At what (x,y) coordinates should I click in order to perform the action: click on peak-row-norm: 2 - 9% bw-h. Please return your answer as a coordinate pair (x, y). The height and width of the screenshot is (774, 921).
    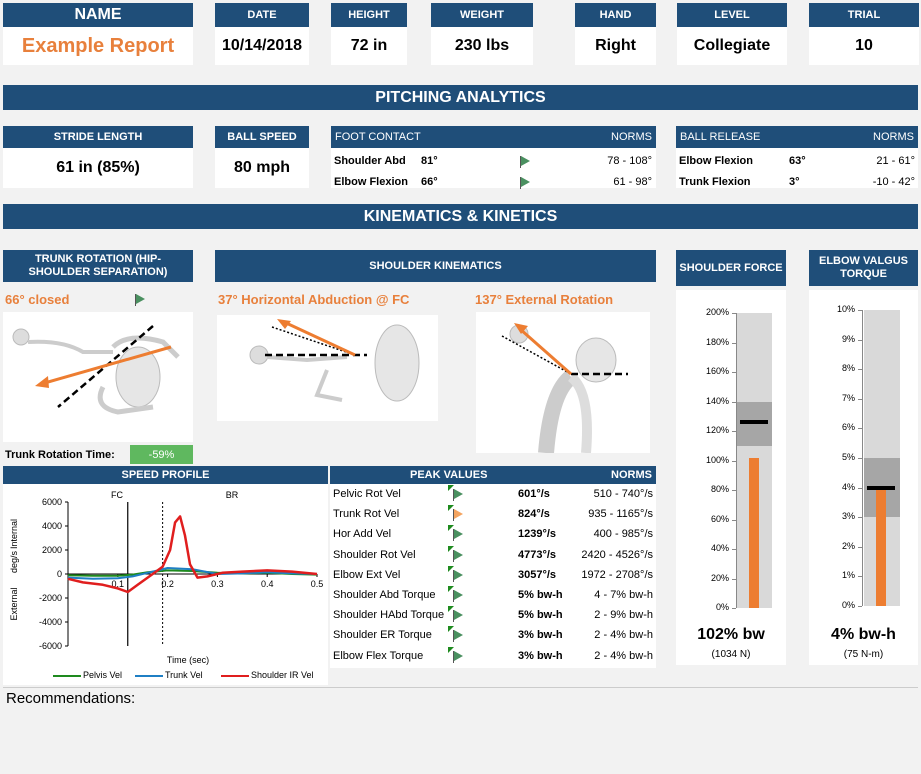
    Looking at the image, I should click on (623, 615).